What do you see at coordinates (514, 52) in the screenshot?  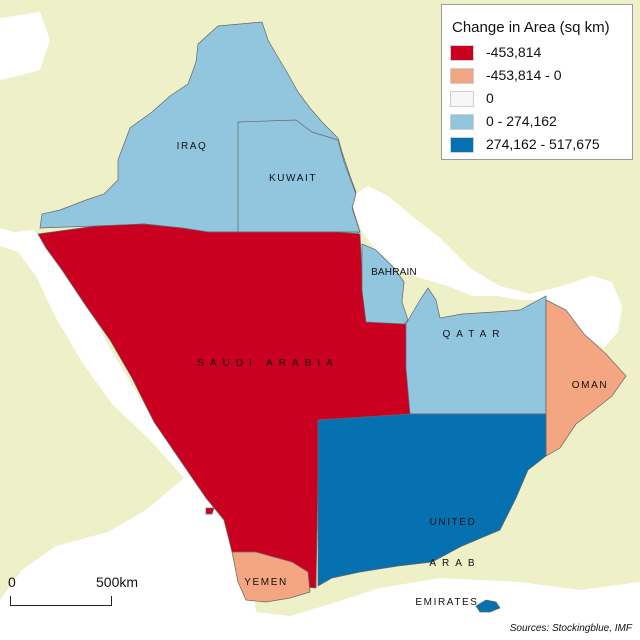 I see `legend-label: -453,814` at bounding box center [514, 52].